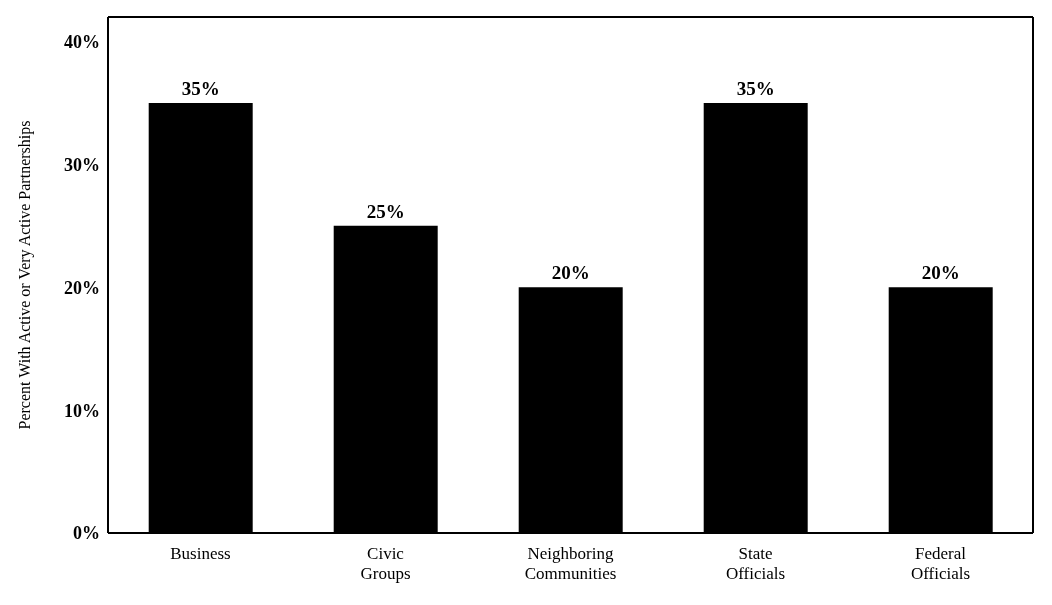 The height and width of the screenshot is (605, 1052). Describe the element at coordinates (940, 563) in the screenshot. I see `x-tick-label: Federal Officials` at that location.